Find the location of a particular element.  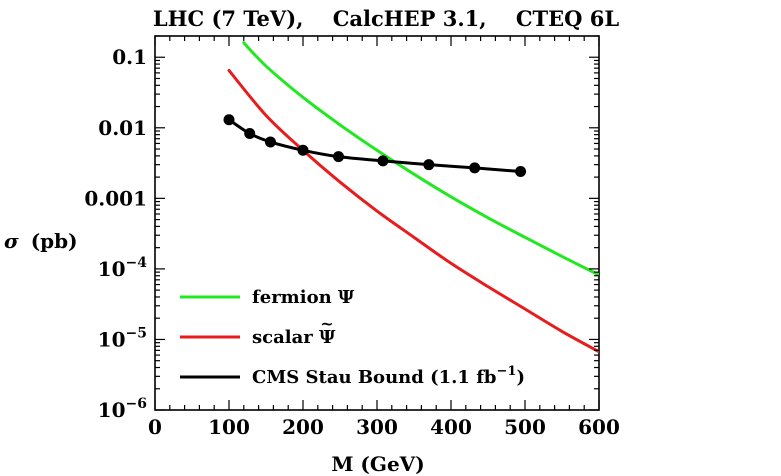

y-axis-label-symbol: σ is located at coordinates (11, 241).